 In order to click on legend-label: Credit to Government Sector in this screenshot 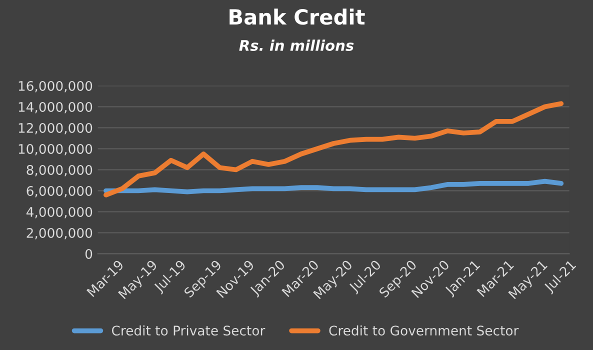, I will do `click(424, 330)`.